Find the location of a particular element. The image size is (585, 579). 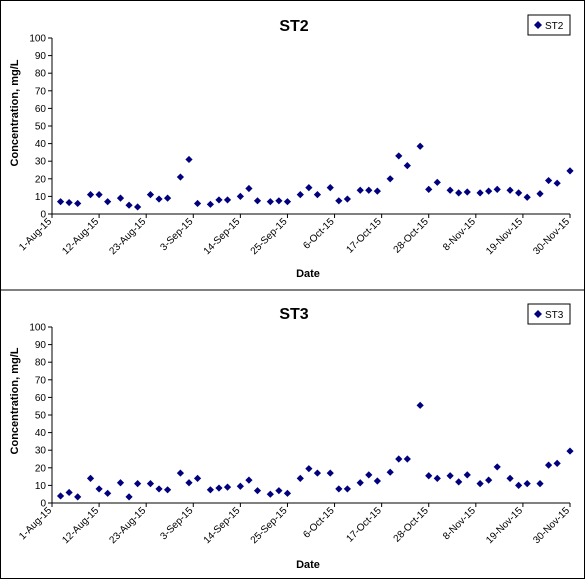

x-tick-label: 3-Sep-15 is located at coordinates (177, 523).